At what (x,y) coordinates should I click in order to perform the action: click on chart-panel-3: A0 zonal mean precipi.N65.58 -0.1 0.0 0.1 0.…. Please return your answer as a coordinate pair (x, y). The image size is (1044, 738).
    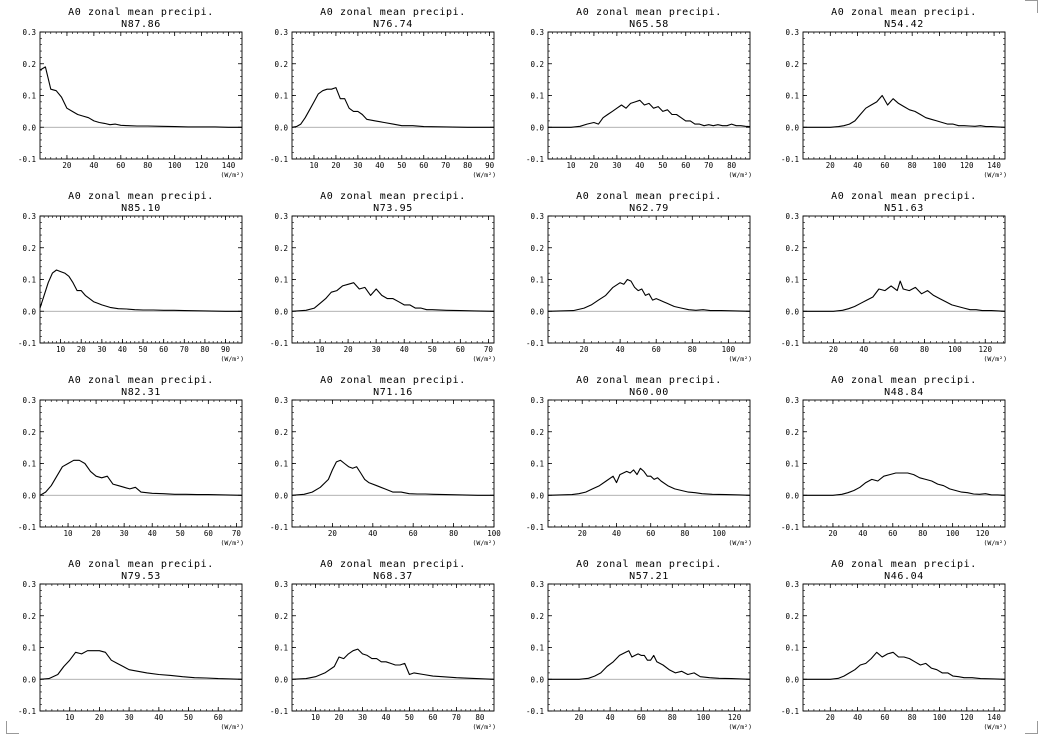
    Looking at the image, I should click on (639, 93).